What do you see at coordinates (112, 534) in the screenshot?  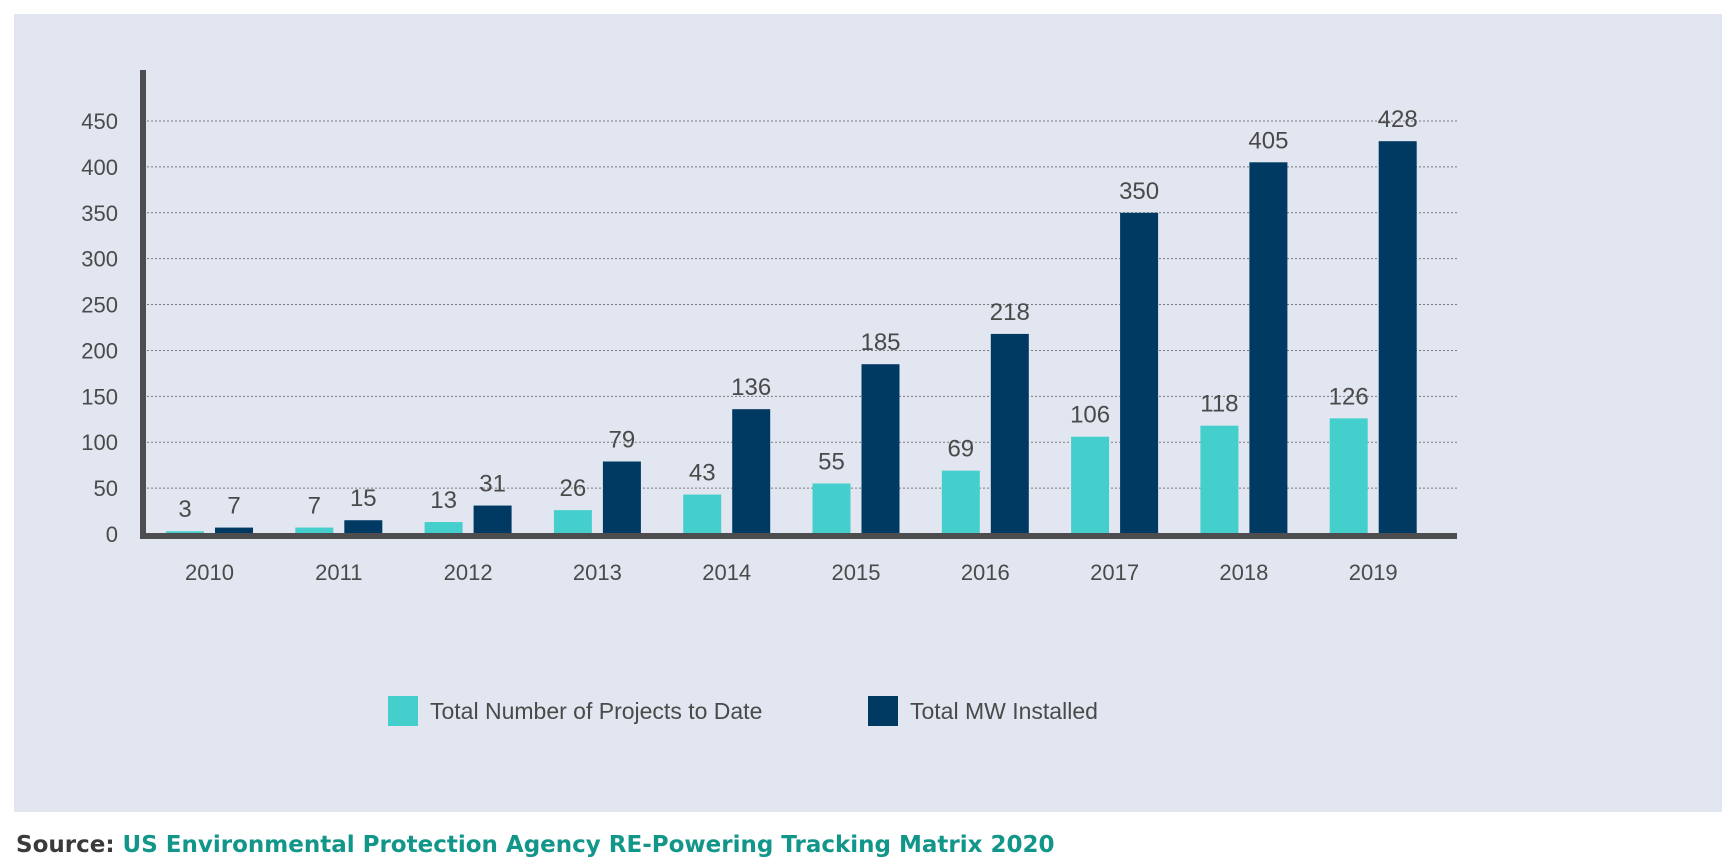 I see `y-tick-label: 0` at bounding box center [112, 534].